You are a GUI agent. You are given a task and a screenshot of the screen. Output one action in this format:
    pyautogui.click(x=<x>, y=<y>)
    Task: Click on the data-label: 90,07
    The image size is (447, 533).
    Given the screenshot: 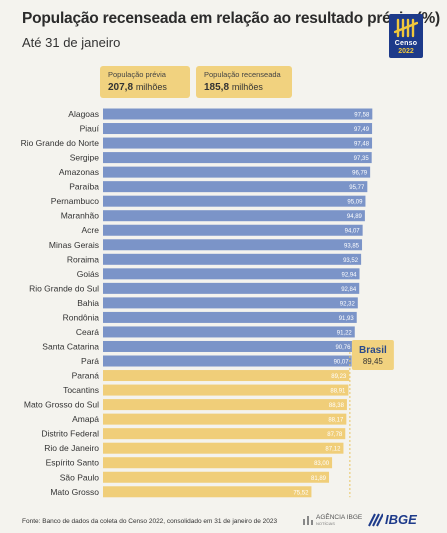 What is the action you would take?
    pyautogui.click(x=342, y=363)
    